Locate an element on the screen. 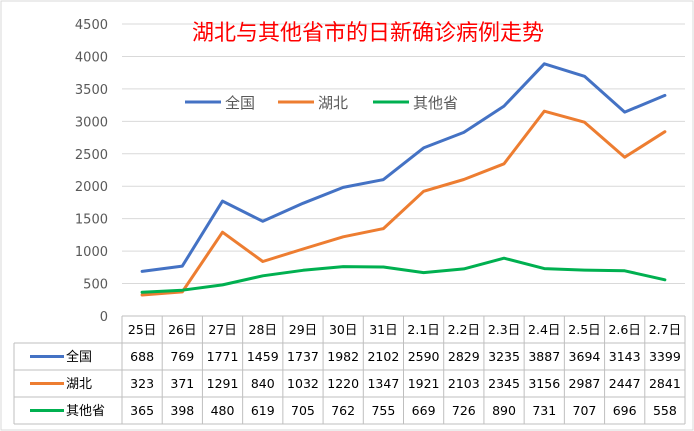  chart-title: 湖北与其他省市的日新确诊病例走势 is located at coordinates (368, 33).